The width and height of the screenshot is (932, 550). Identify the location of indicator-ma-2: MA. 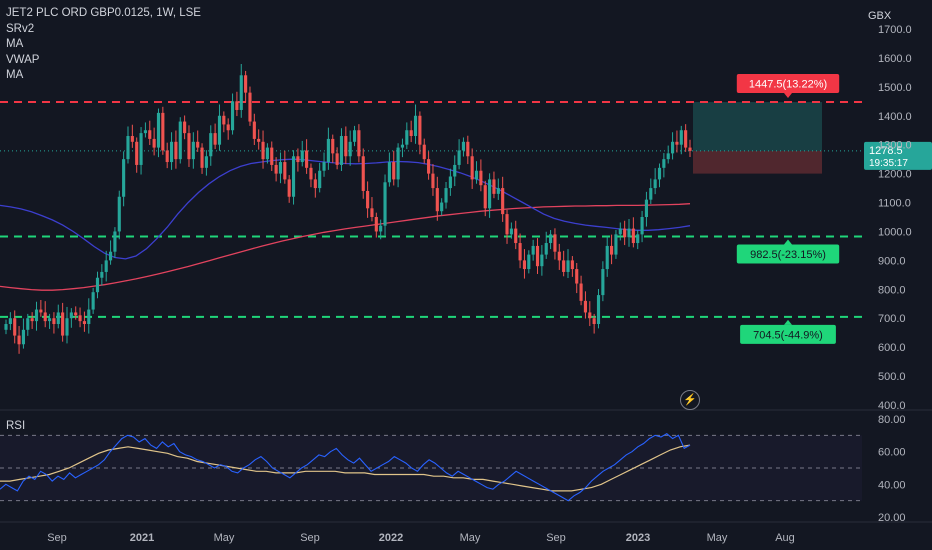
(15, 75).